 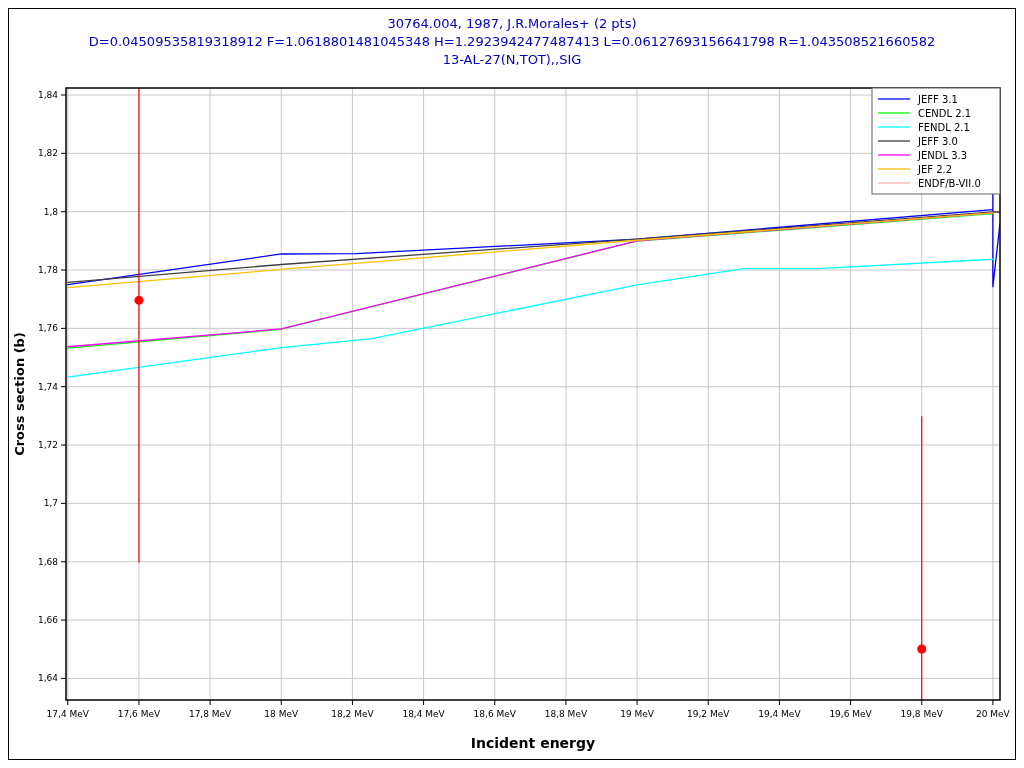 I want to click on chart-subtitle: D=0.04509535819318912 F=1.0618801481045348 H=1.2923942477487413 L=0.06127693156641798 R=1.043508521660582, so click(x=512, y=41).